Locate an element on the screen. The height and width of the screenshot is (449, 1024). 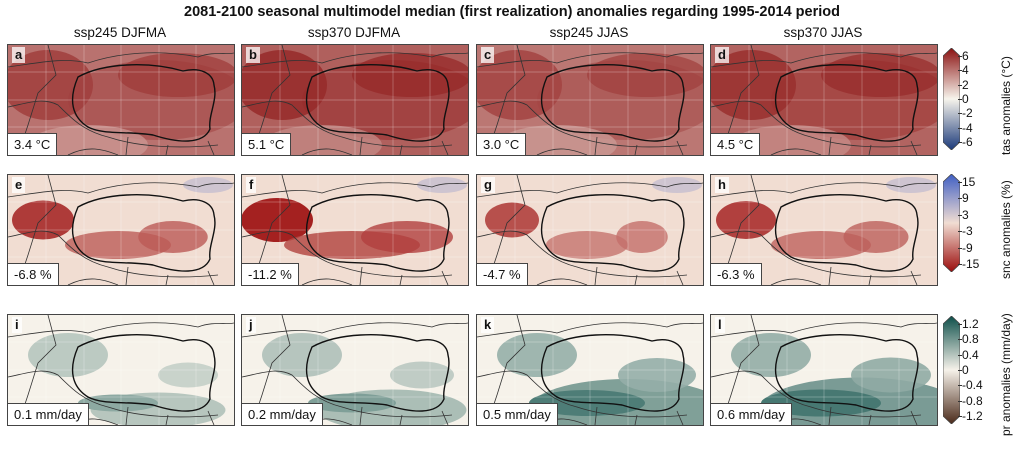
map-panel-g: g -4.7 % is located at coordinates (590, 230).